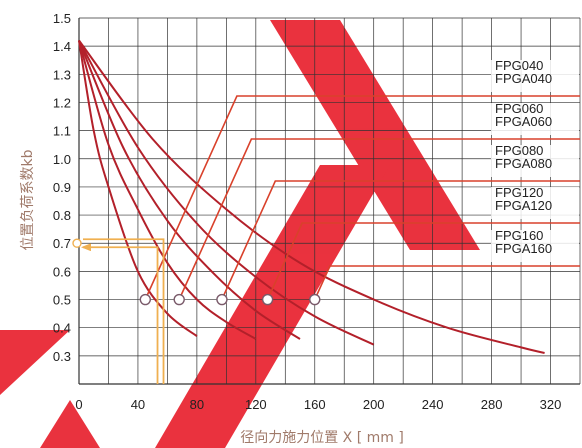 Image resolution: width=582 pixels, height=448 pixels. I want to click on y-tick-label: 0.5, so click(62, 300).